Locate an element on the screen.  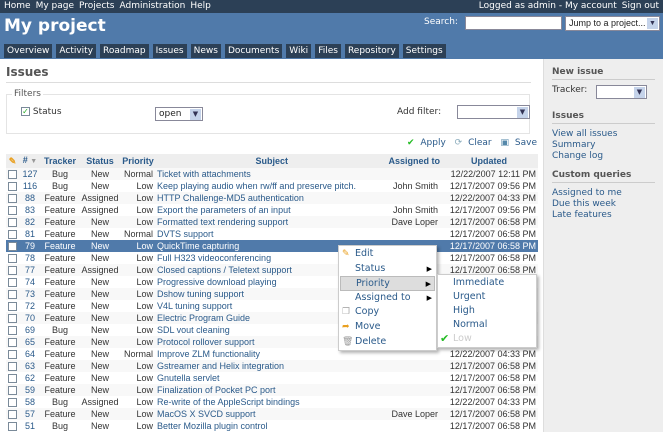
issue-id-link: 79 is located at coordinates (29, 246).